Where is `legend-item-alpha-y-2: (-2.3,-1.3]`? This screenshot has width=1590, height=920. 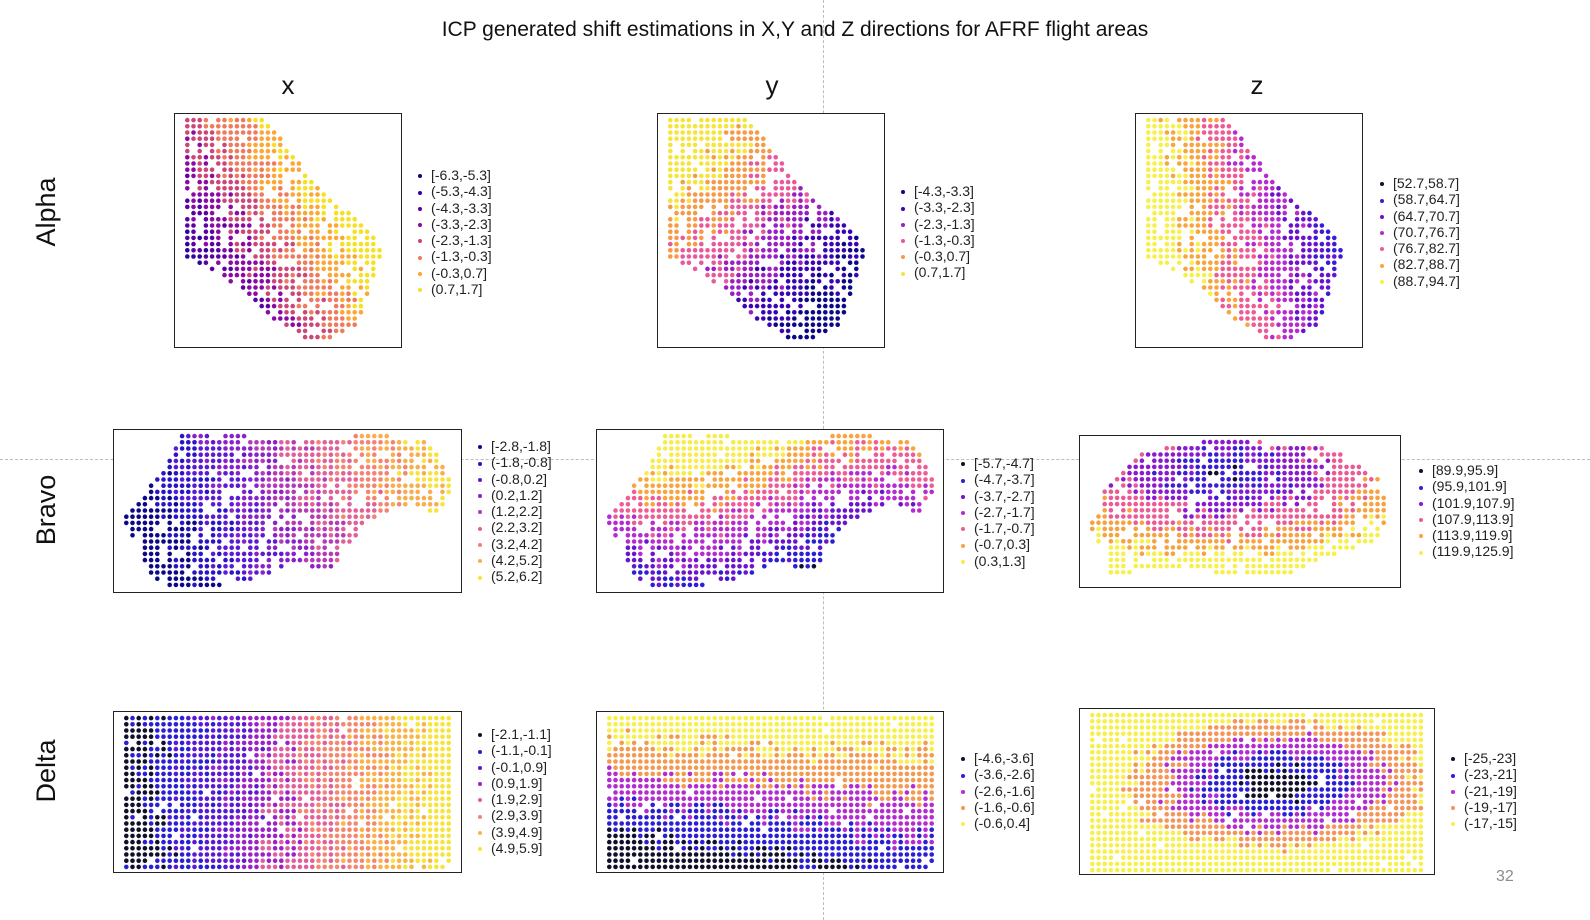
legend-item-alpha-y-2: (-2.3,-1.3] is located at coordinates (938, 224).